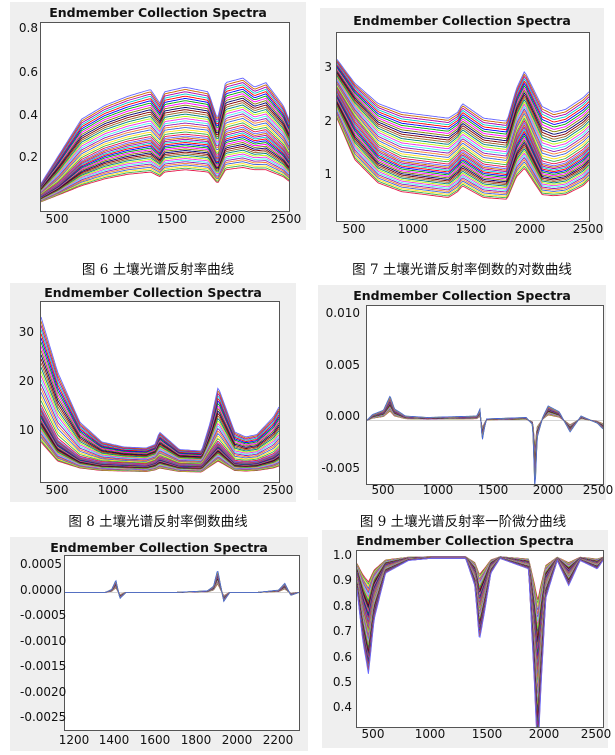 The width and height of the screenshot is (615, 755). What do you see at coordinates (373, 734) in the screenshot?
I see `x-tick-label: 500` at bounding box center [373, 734].